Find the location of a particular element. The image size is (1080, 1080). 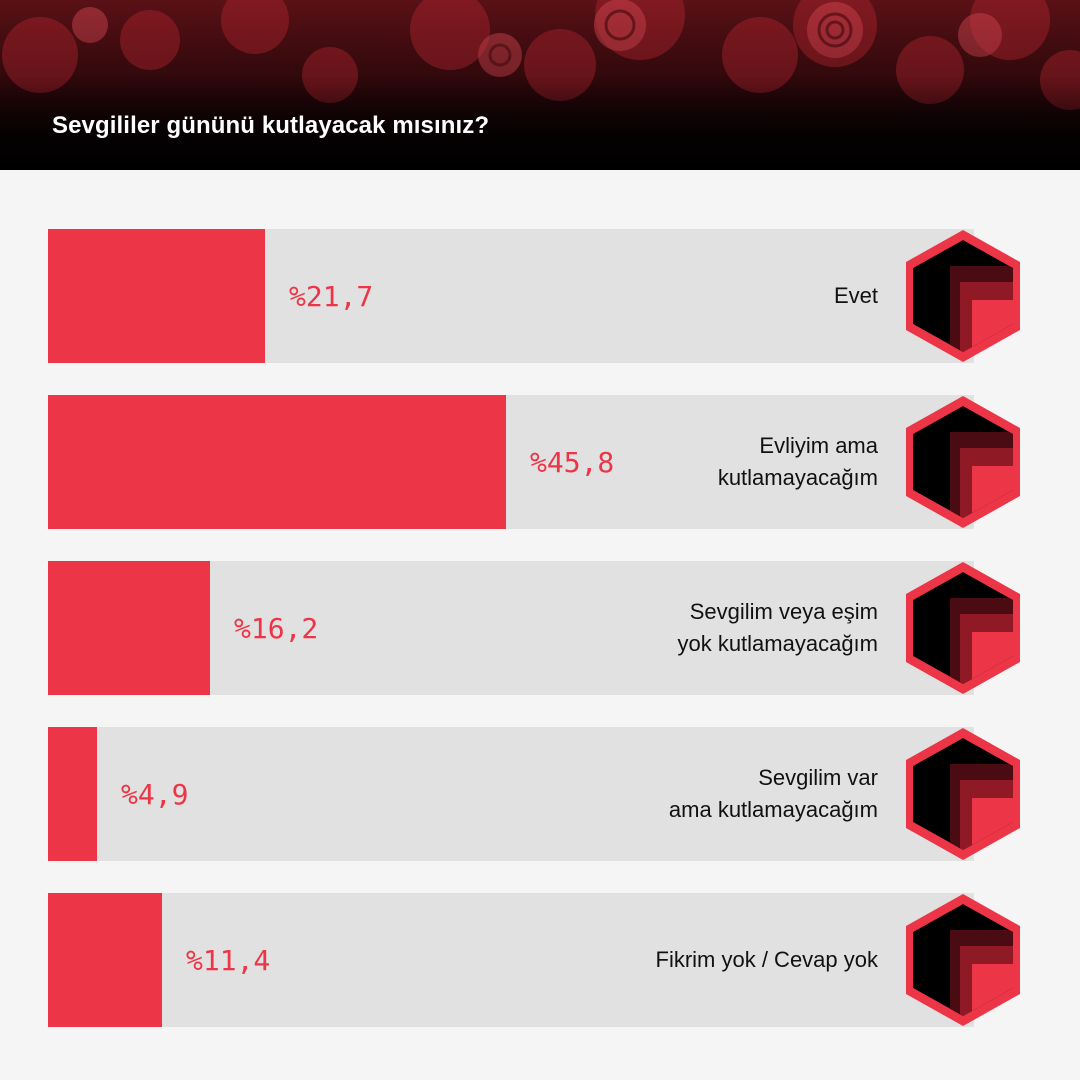

chart-row: %45,8 Evliyim ama kutlamayacağım is located at coordinates (534, 462).